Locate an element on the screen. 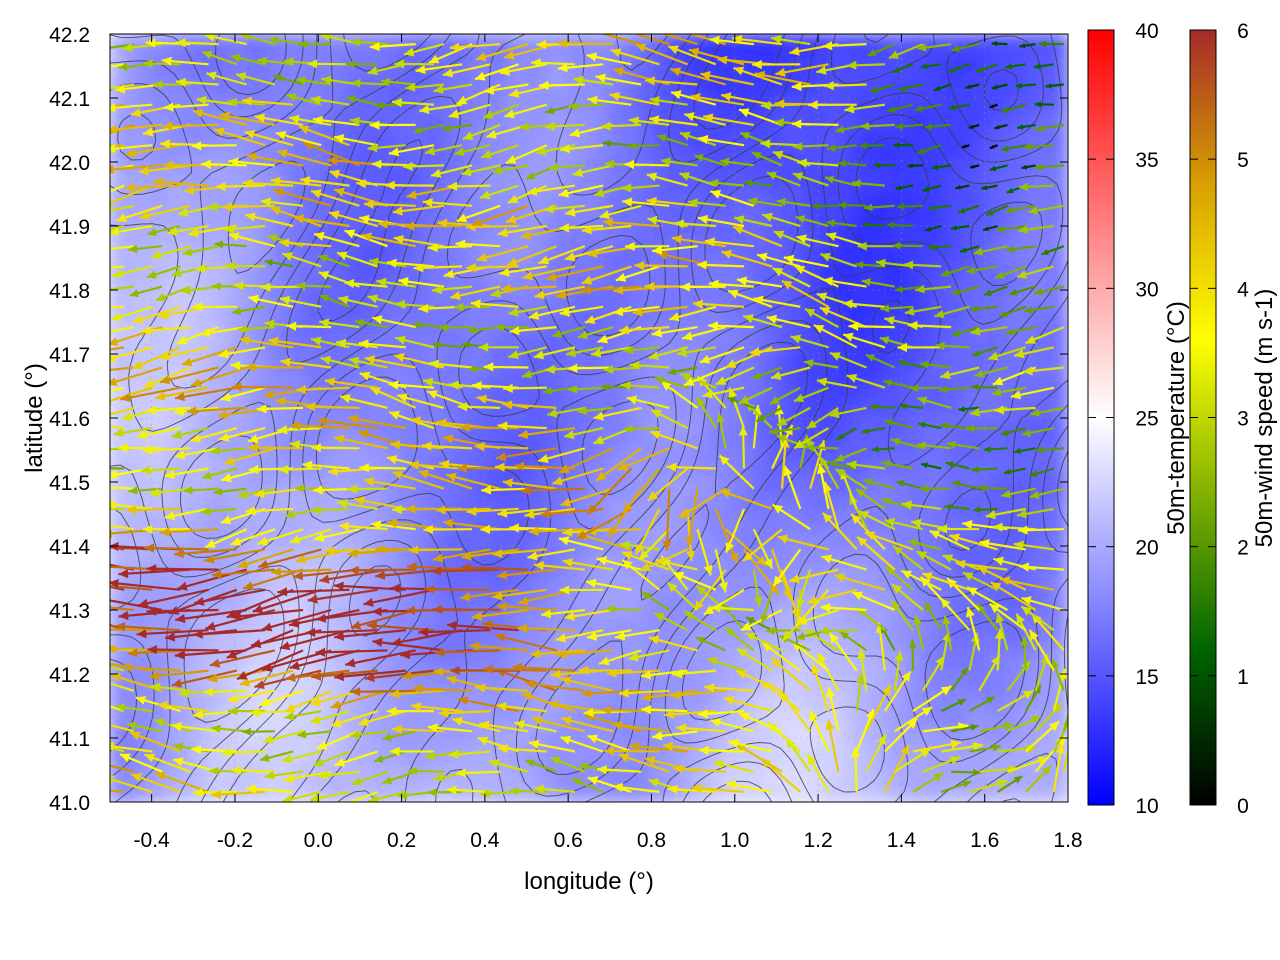 The image size is (1280, 960). x-tick-label: 1.8 is located at coordinates (1067, 840).